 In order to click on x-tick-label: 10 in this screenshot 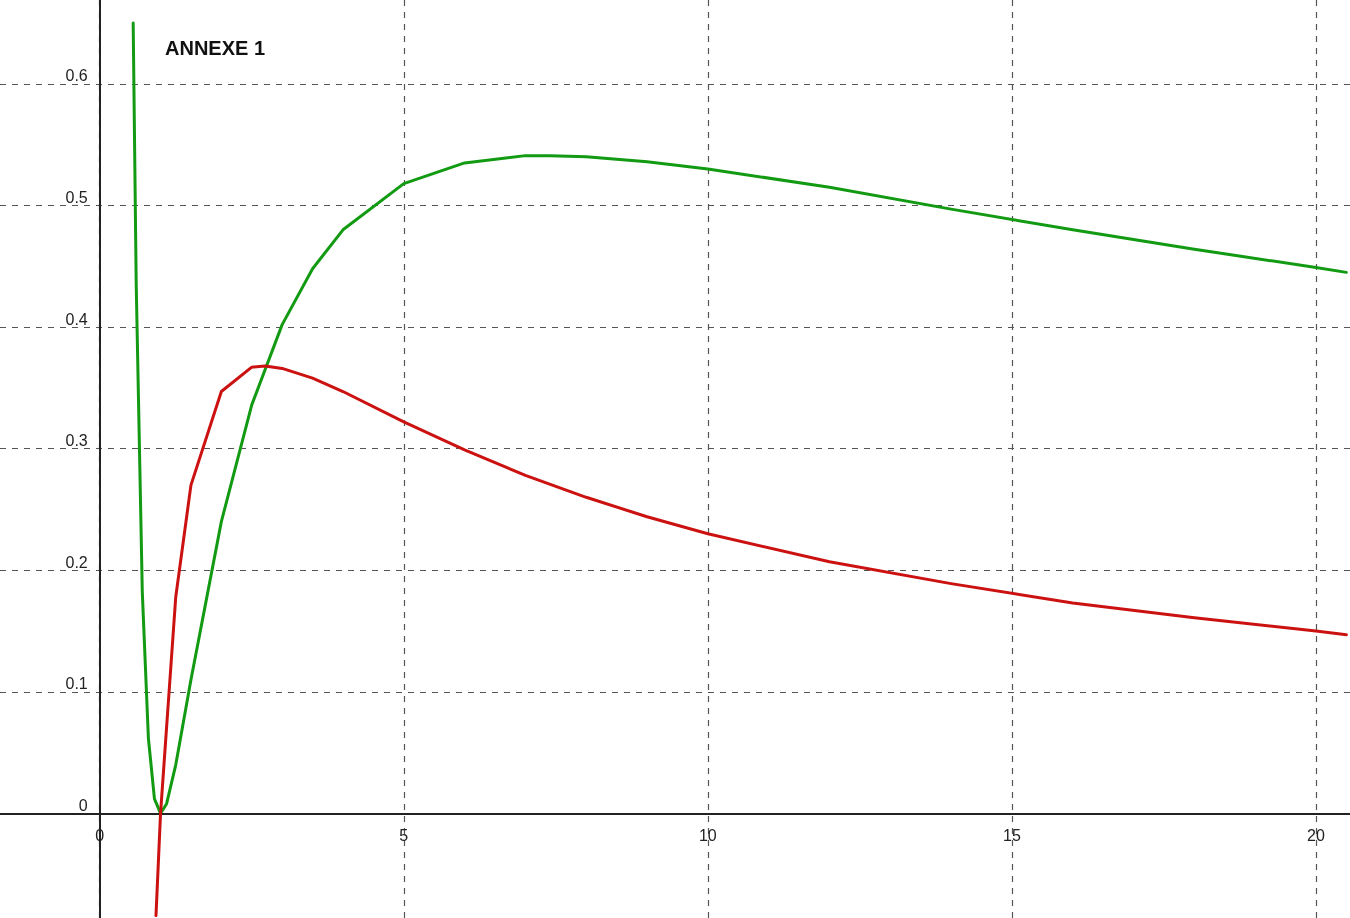, I will do `click(707, 835)`.